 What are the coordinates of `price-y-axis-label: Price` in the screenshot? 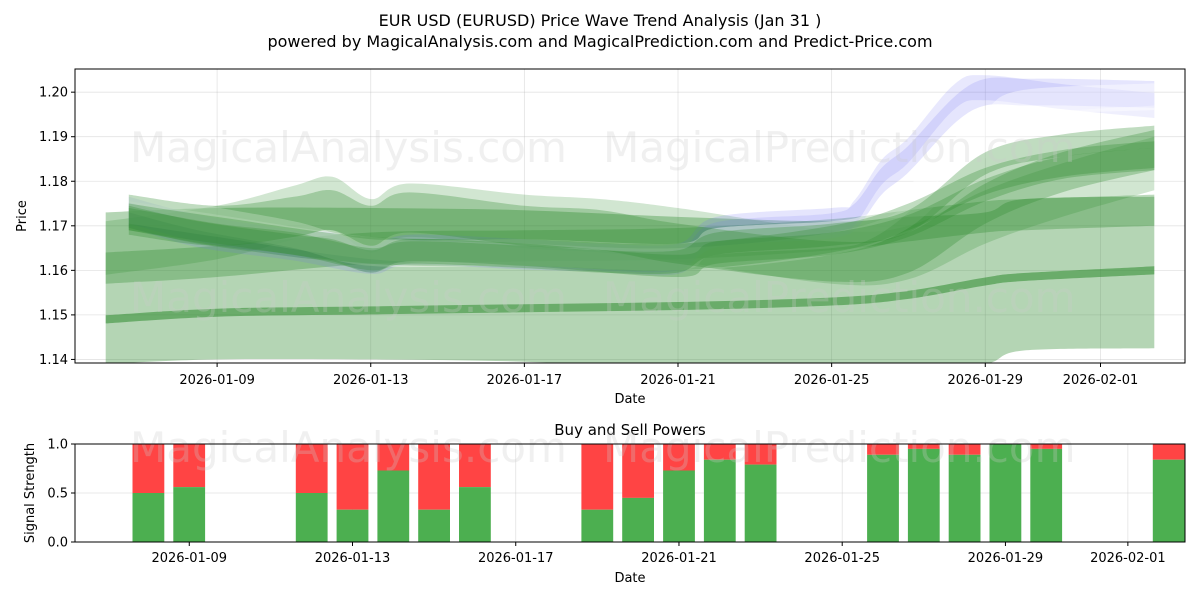 It's located at (22, 216).